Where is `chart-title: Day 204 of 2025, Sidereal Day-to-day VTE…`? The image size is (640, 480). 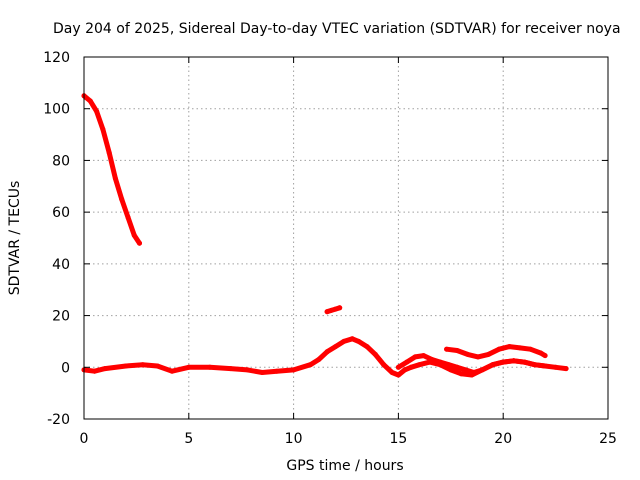
chart-title: Day 204 of 2025, Sidereal Day-to-day VTE… is located at coordinates (337, 29).